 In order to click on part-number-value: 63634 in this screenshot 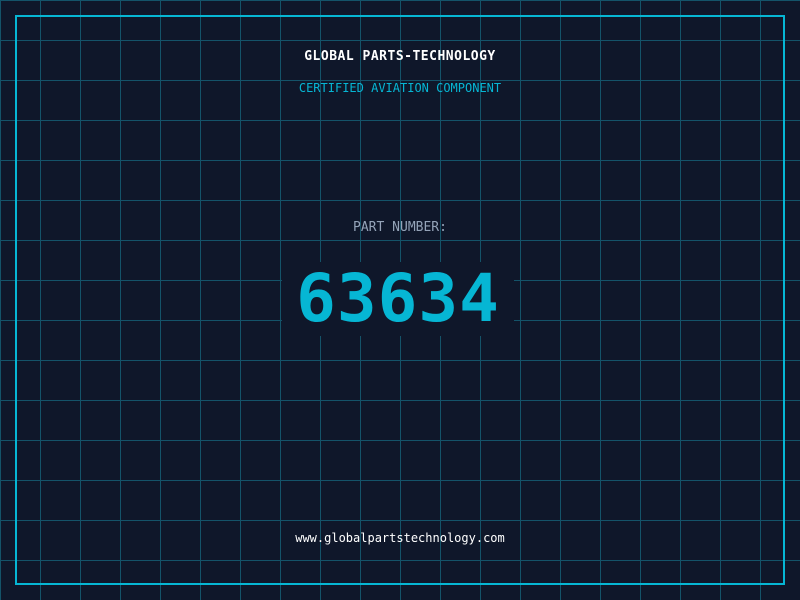, I will do `click(398, 299)`.